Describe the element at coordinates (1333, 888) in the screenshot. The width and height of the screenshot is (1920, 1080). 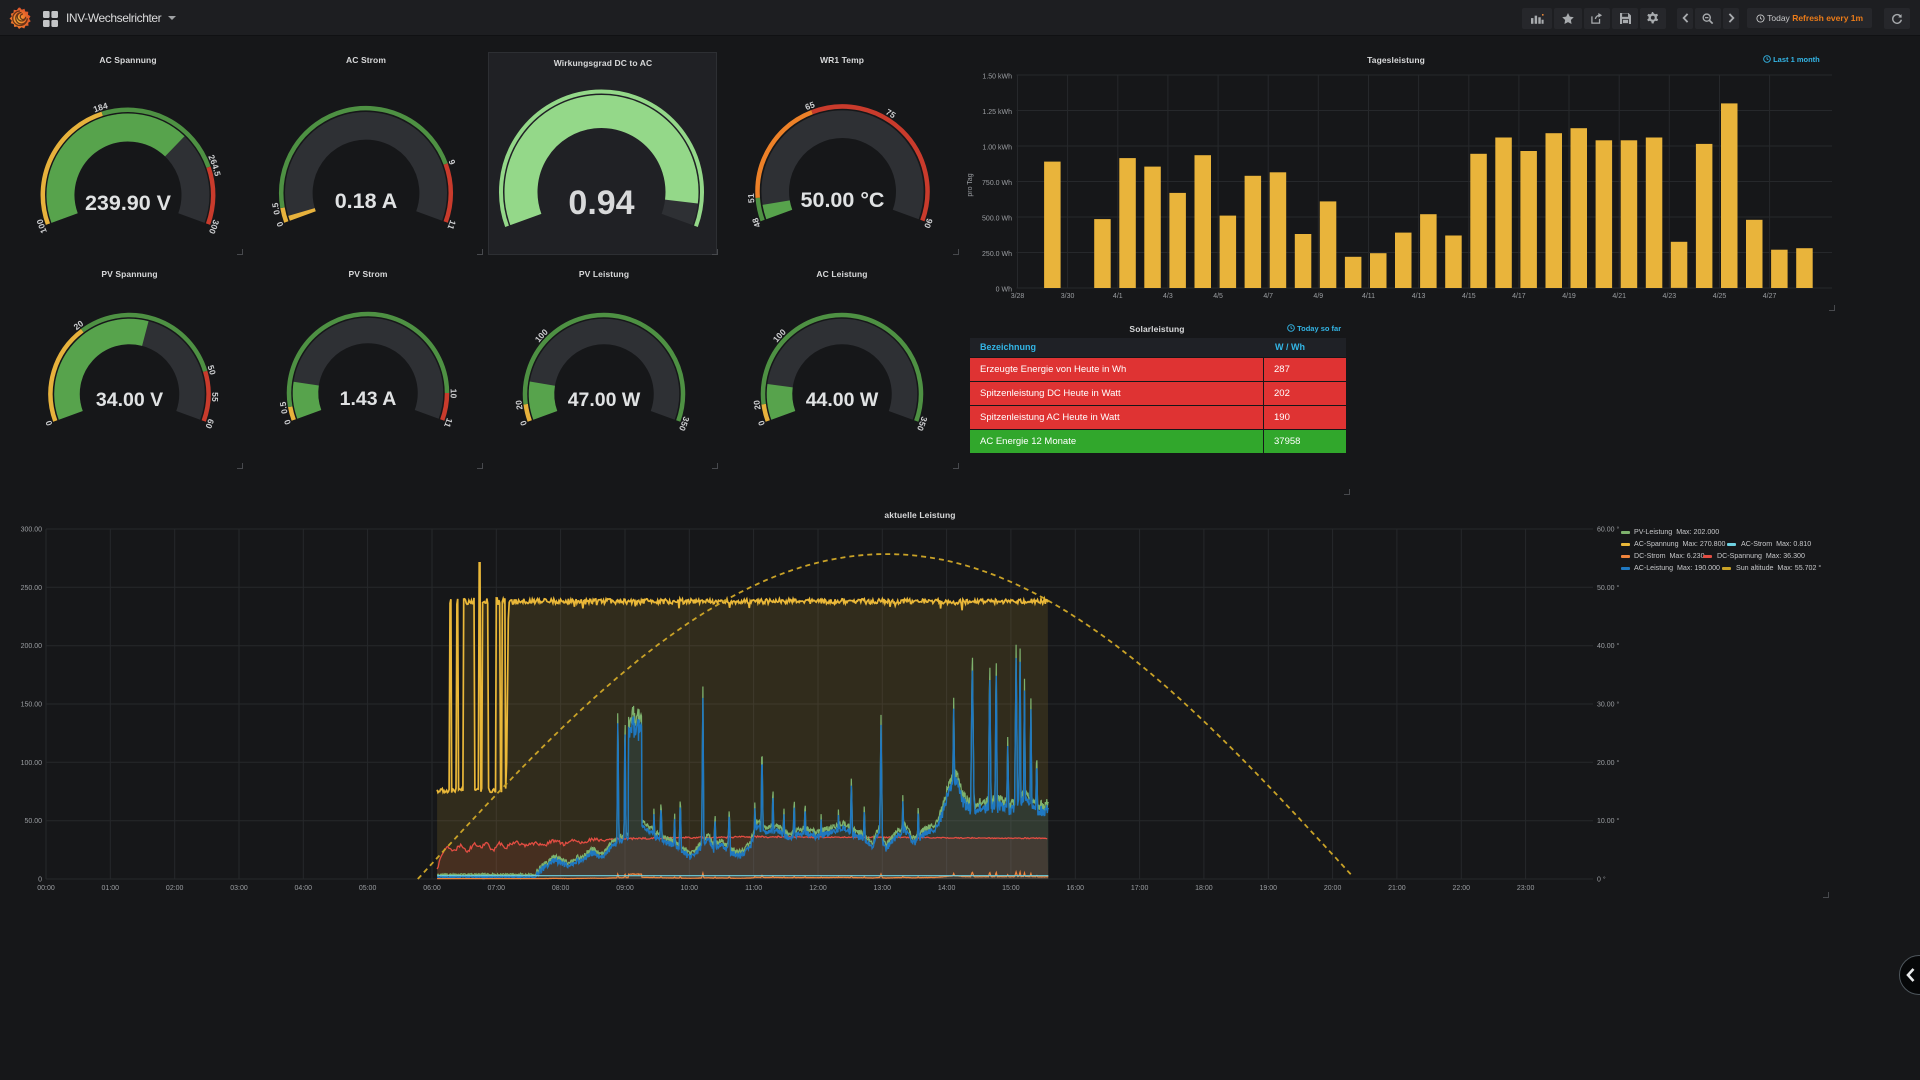
I see `svg-text: 20:00` at that location.